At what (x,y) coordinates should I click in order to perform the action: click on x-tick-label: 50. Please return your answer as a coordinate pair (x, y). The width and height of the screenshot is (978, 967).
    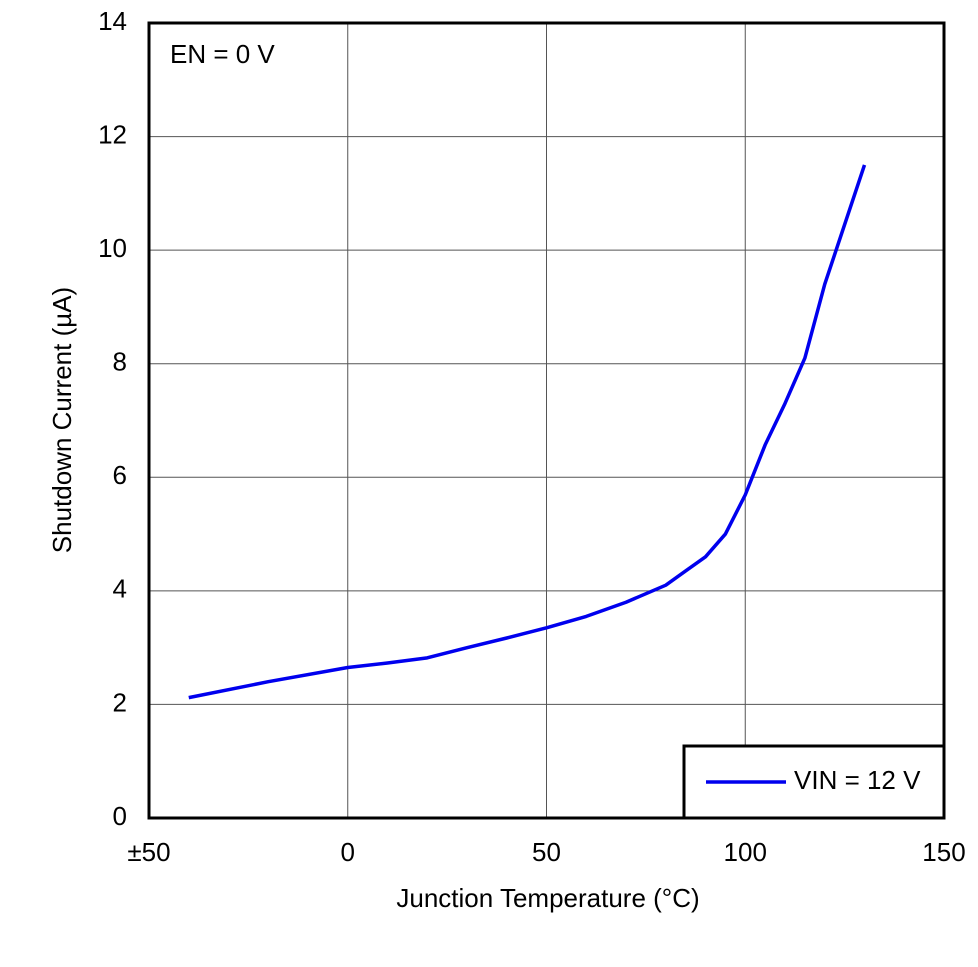
    Looking at the image, I should click on (546, 852).